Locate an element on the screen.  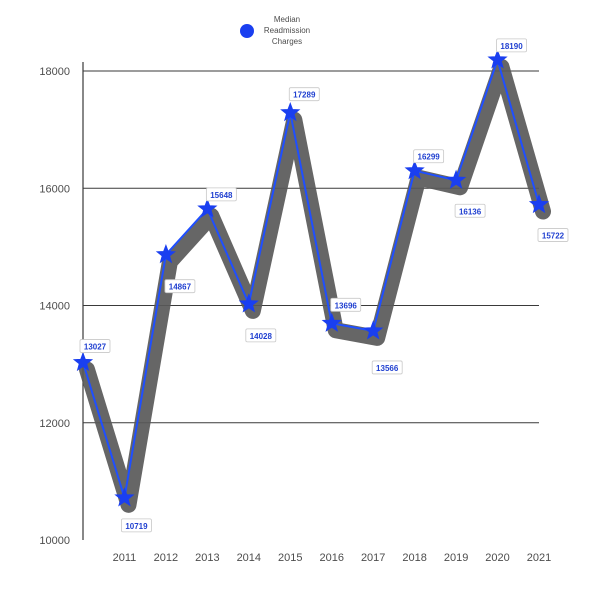
x-tick-label: 2017 is located at coordinates (373, 558).